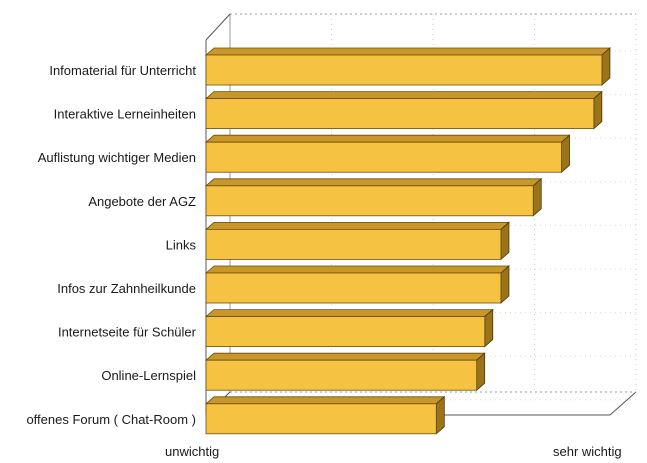 The height and width of the screenshot is (463, 647). What do you see at coordinates (587, 451) in the screenshot?
I see `x-axis-right-label: sehr wichtig` at bounding box center [587, 451].